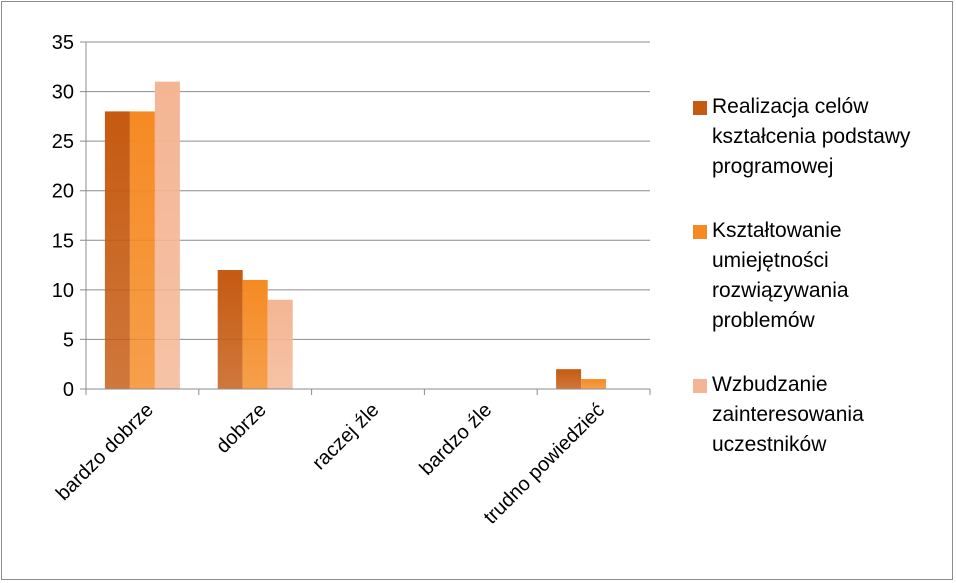  What do you see at coordinates (105, 452) in the screenshot?
I see `x-tick-label: bardzo dobrze` at bounding box center [105, 452].